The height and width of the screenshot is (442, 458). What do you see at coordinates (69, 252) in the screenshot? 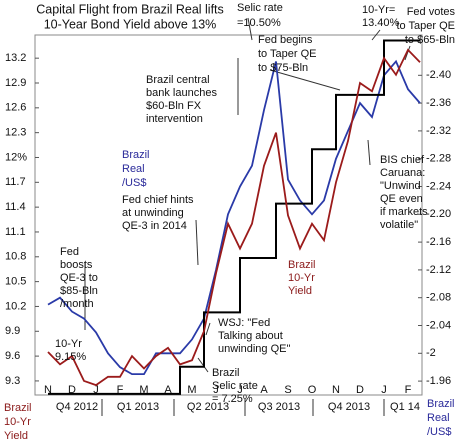
I see `annotation-text: Fed` at bounding box center [69, 252].